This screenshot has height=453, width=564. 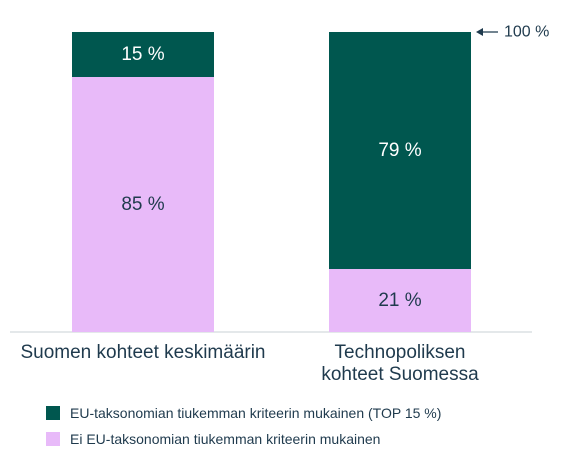 What do you see at coordinates (53, 439) in the screenshot?
I see `legend-swatch-not-top15` at bounding box center [53, 439].